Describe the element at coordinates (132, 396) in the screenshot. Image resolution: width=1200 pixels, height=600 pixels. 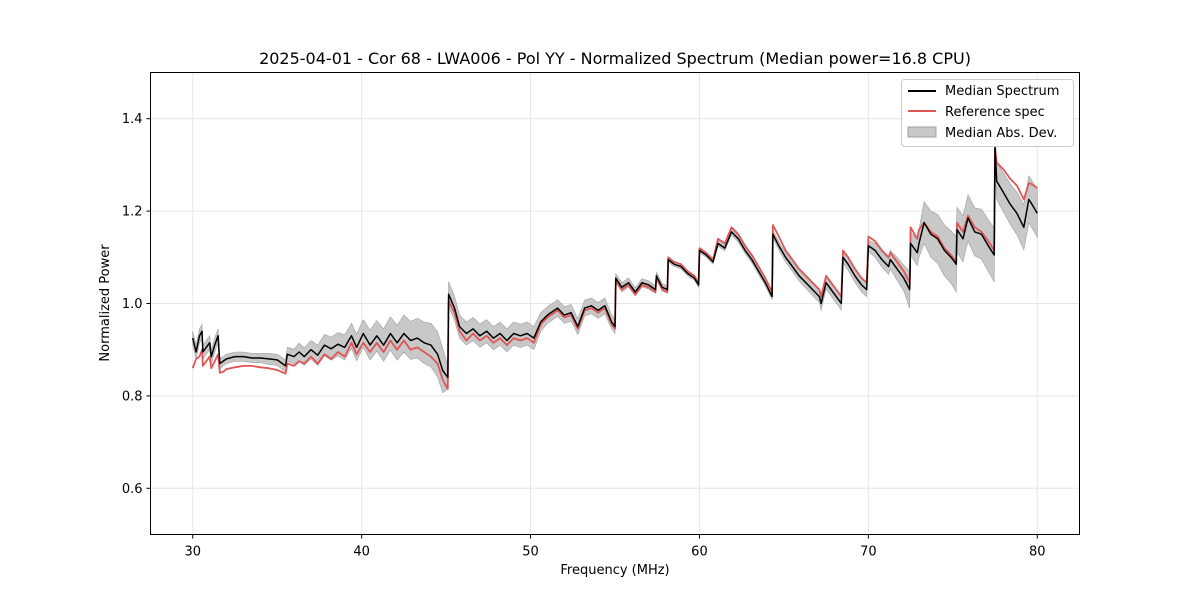
I see `y-tick-label: 0.8` at that location.